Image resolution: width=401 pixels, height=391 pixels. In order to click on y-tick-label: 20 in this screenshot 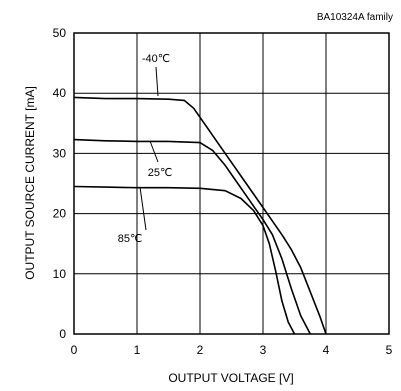, I will do `click(60, 214)`.